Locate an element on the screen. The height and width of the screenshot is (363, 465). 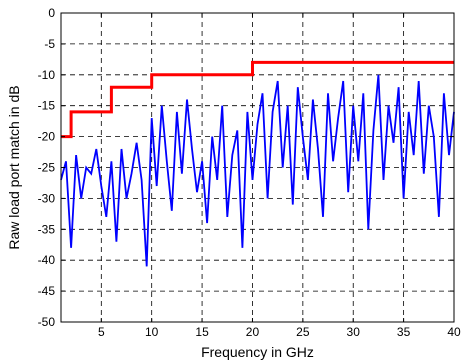
y-tick-label: -25 is located at coordinates (47, 168).